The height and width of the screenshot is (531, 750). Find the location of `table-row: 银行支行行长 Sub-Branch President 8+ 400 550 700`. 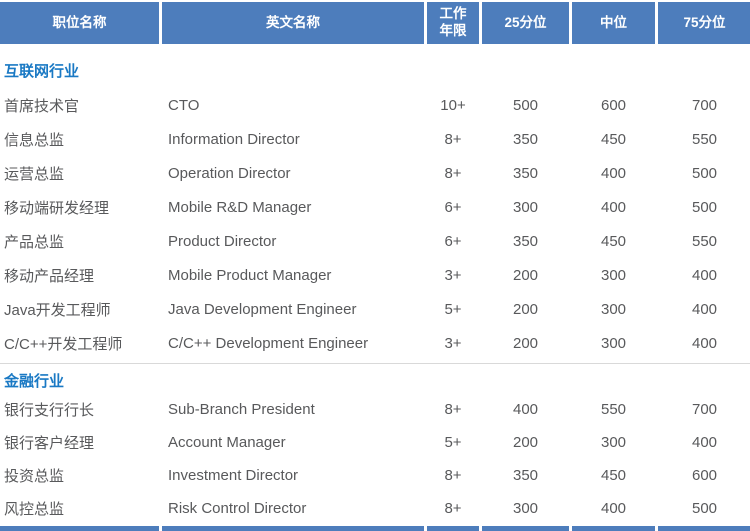

table-row: 银行支行行长 Sub-Branch President 8+ 400 550 700 is located at coordinates (375, 409).